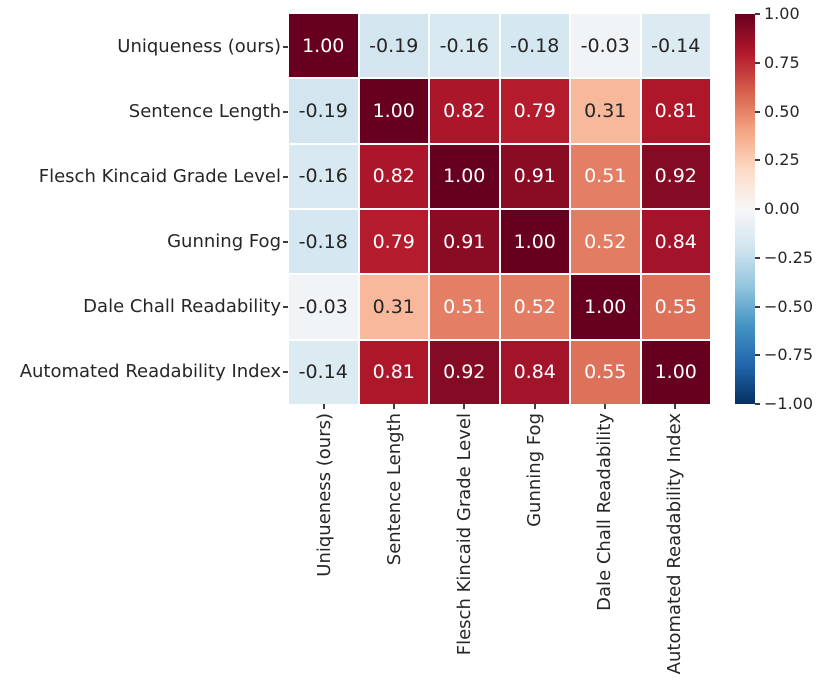 The image size is (830, 697). I want to click on x-axis-label: Flesch Kincaid Grade Level, so click(464, 534).